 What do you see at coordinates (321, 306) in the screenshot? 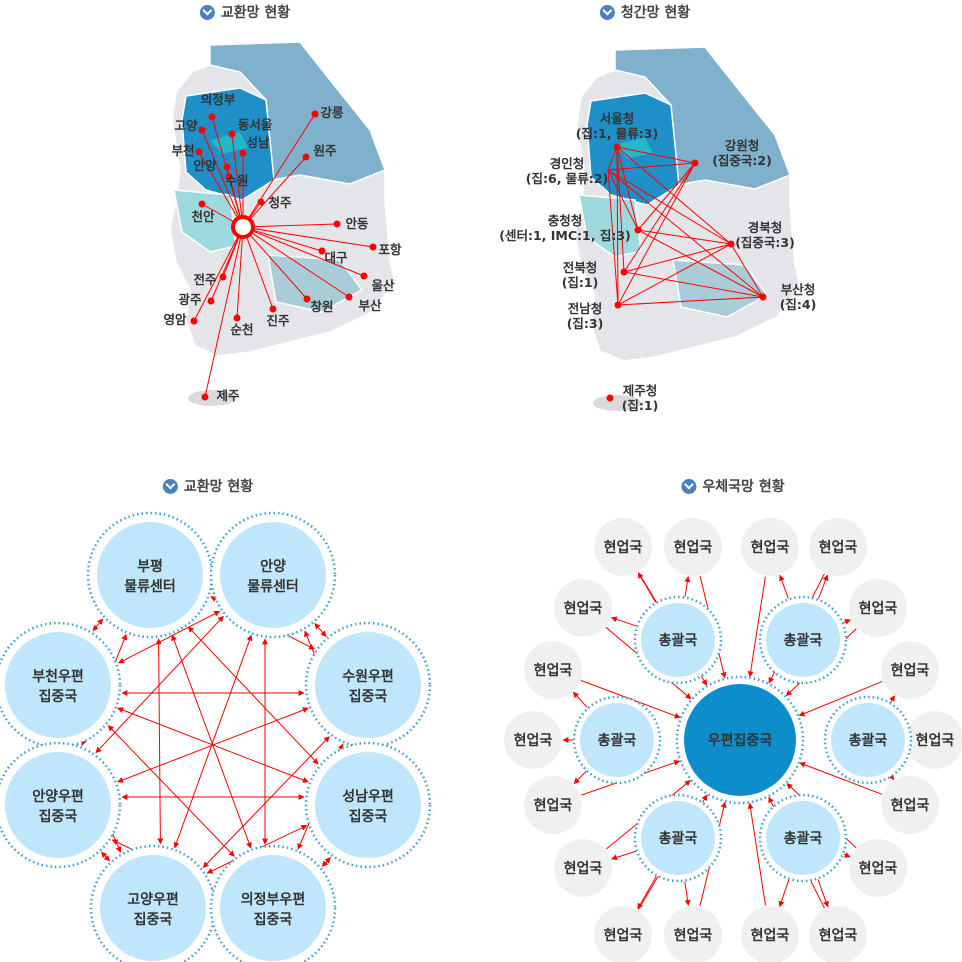
I see `city-label: 창원` at bounding box center [321, 306].